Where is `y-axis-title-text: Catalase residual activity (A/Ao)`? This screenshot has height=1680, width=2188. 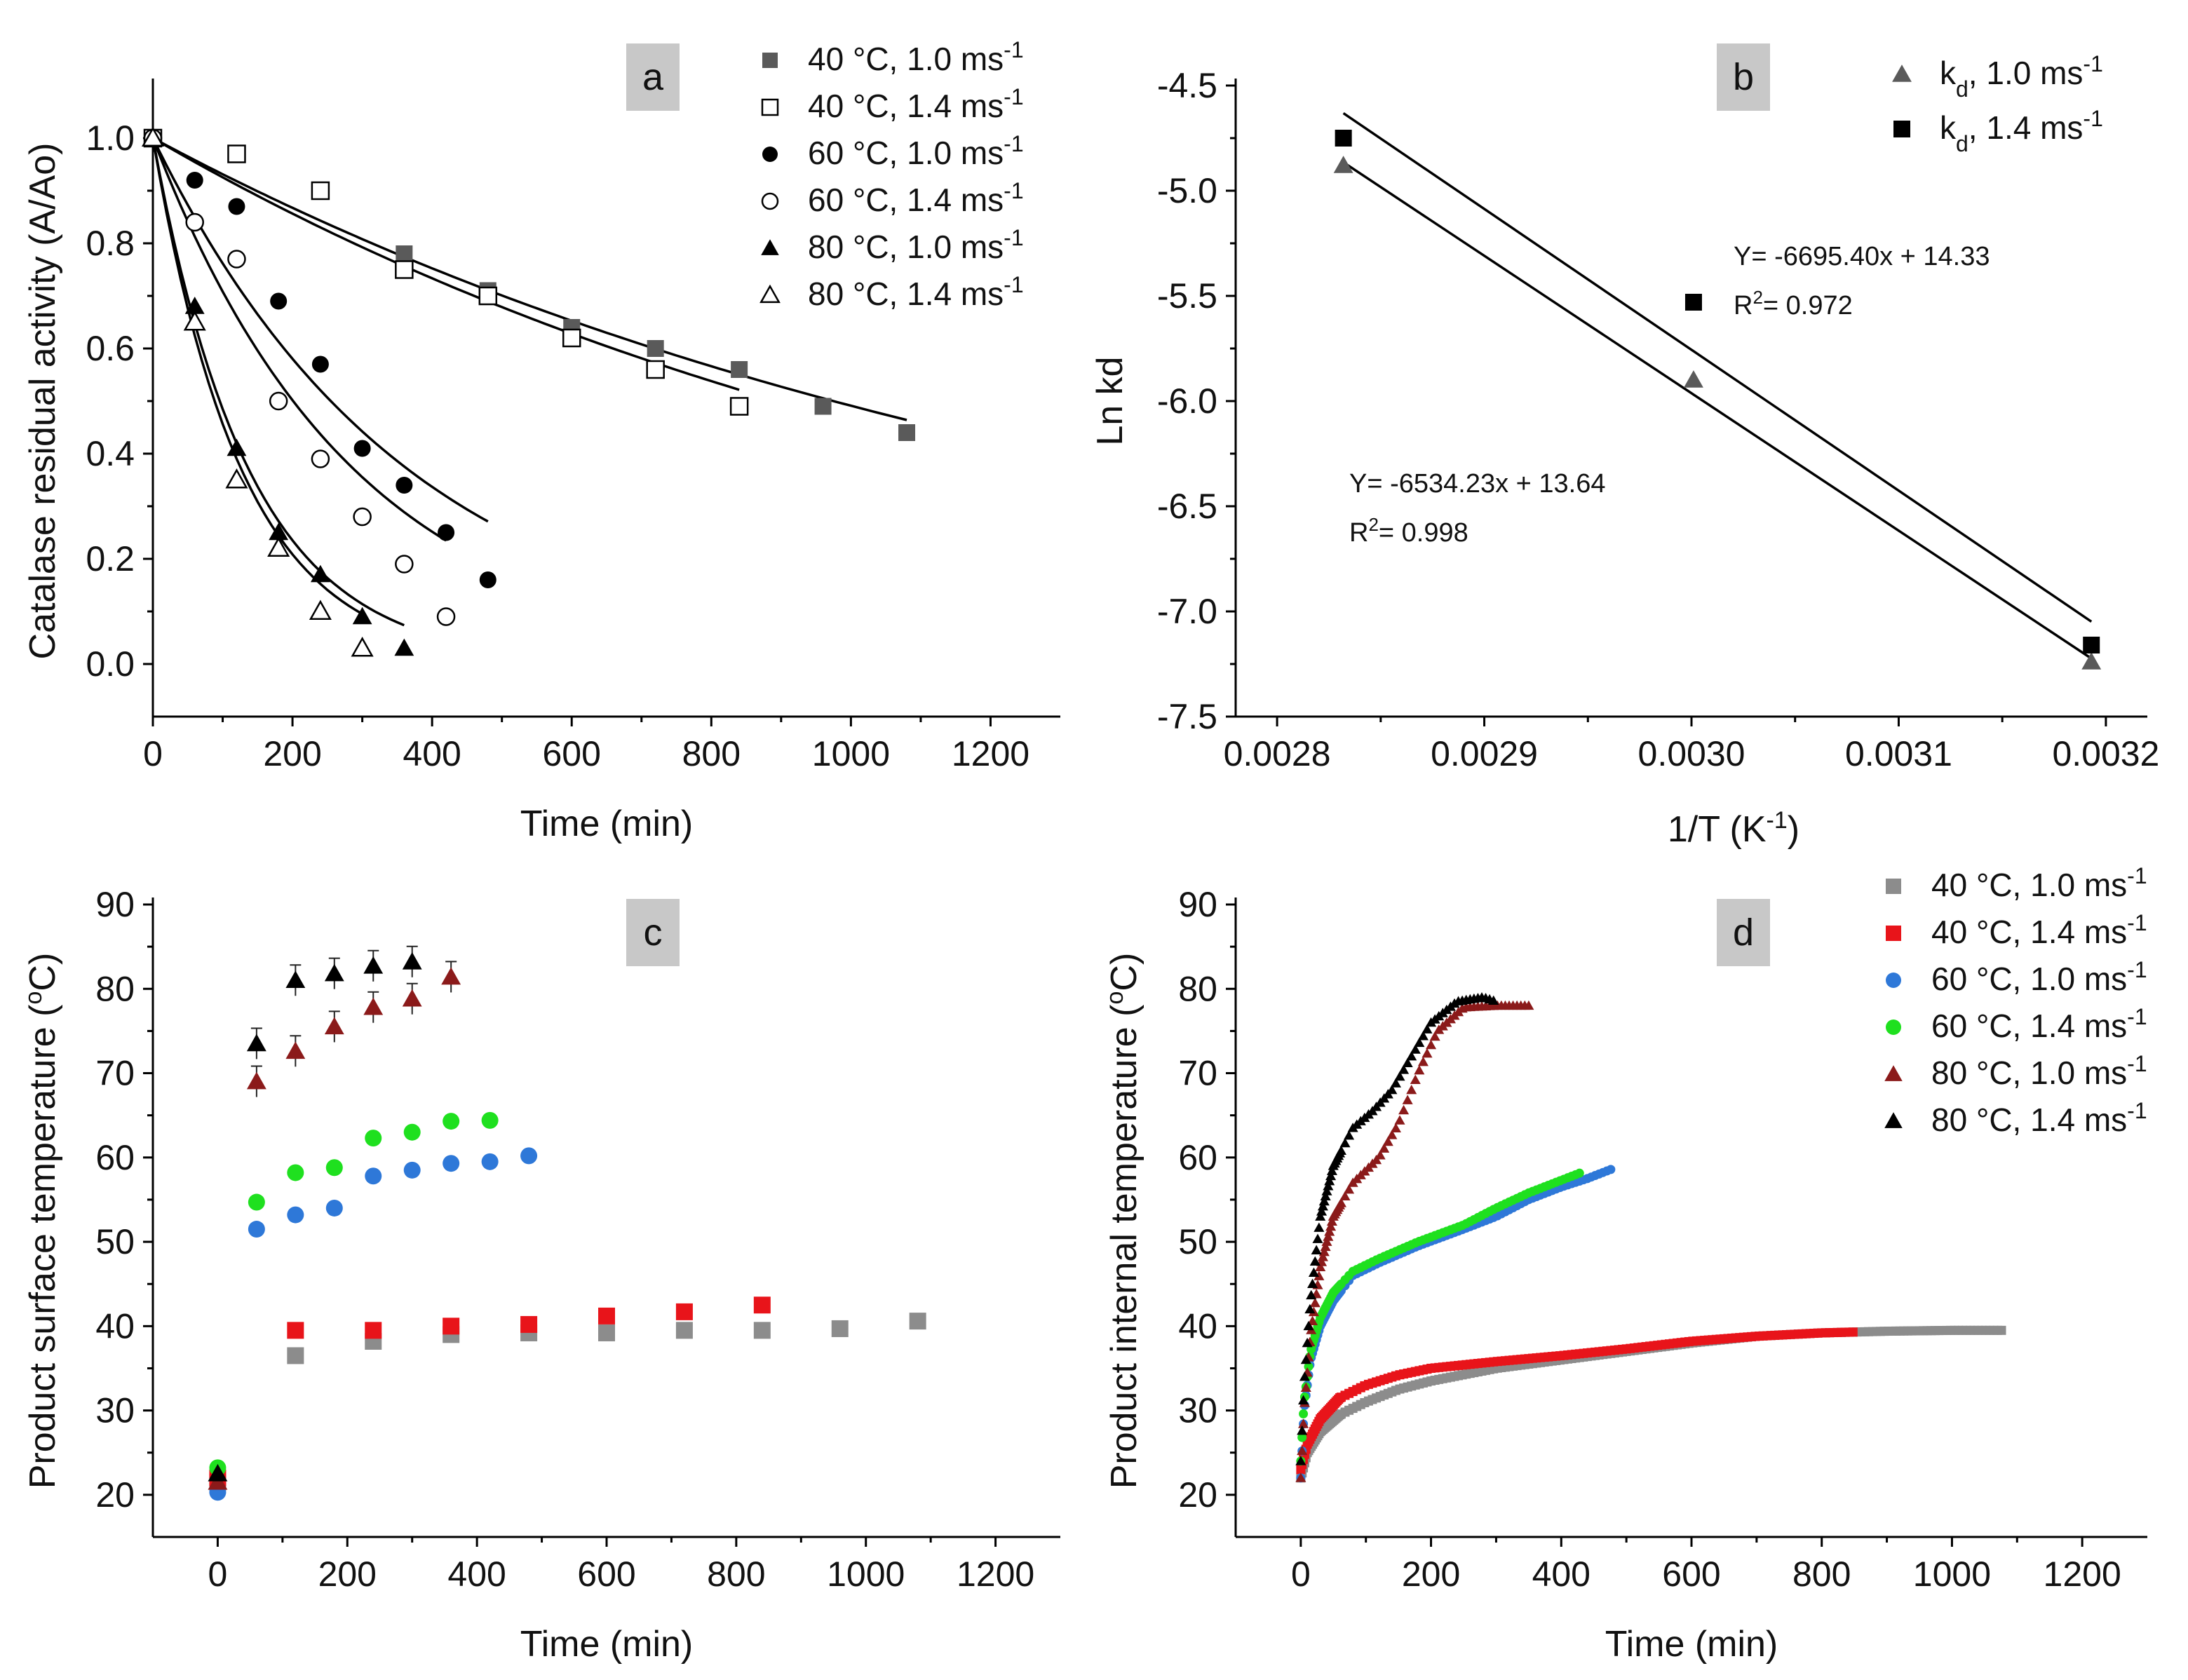 y-axis-title-text: Catalase residual activity (A/Ao) is located at coordinates (42, 401).